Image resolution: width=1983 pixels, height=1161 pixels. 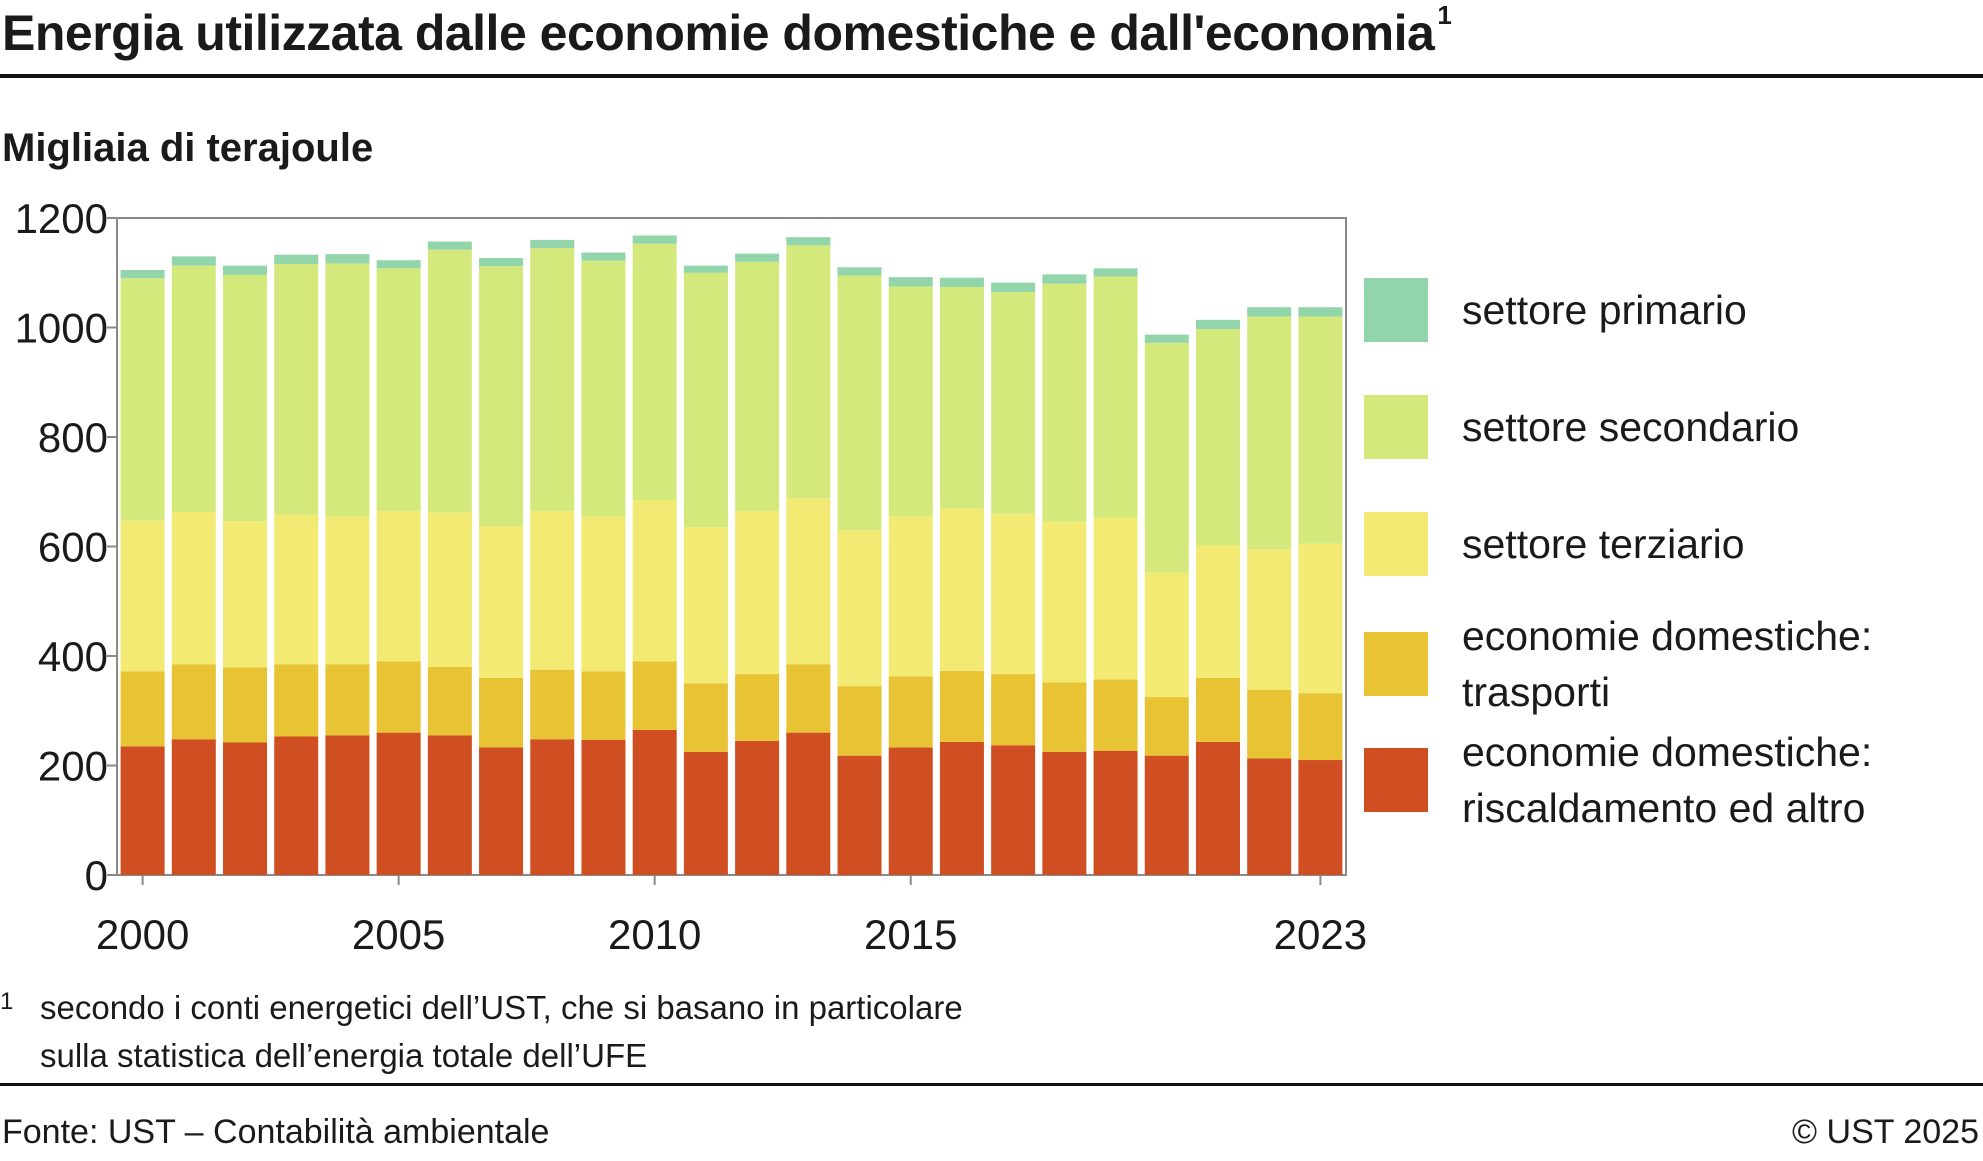 What do you see at coordinates (296, 805) in the screenshot?
I see `bar-segment-2003-s0` at bounding box center [296, 805].